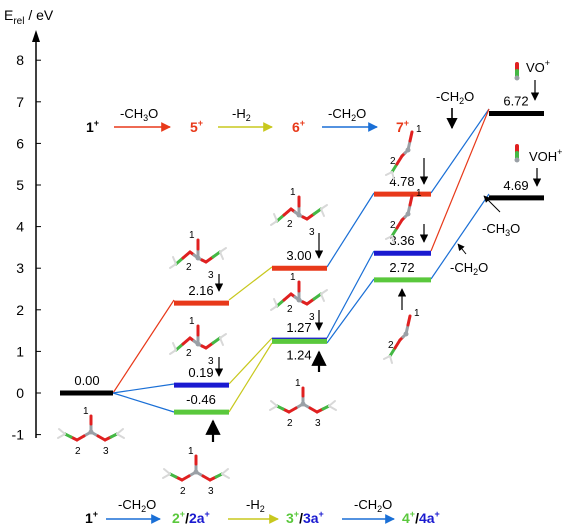 The height and width of the screenshot is (526, 569). Describe the element at coordinates (373, 505) in the screenshot. I see `bottom-step3-label: -CH2O` at that location.